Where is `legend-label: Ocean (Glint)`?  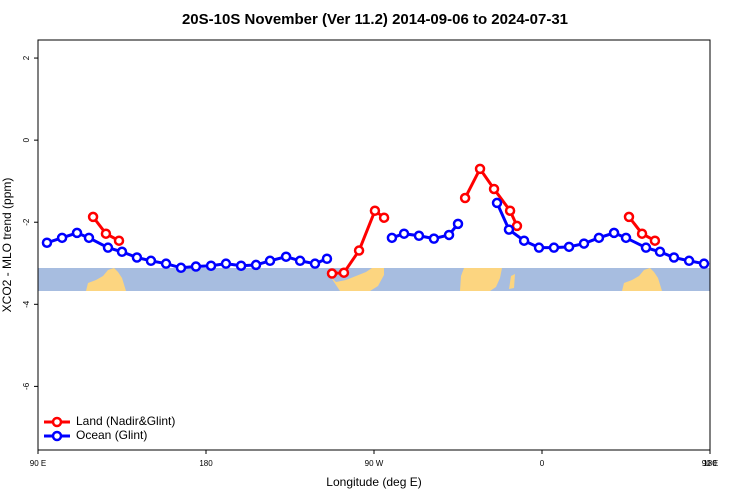 legend-label: Ocean (Glint) is located at coordinates (111, 435).